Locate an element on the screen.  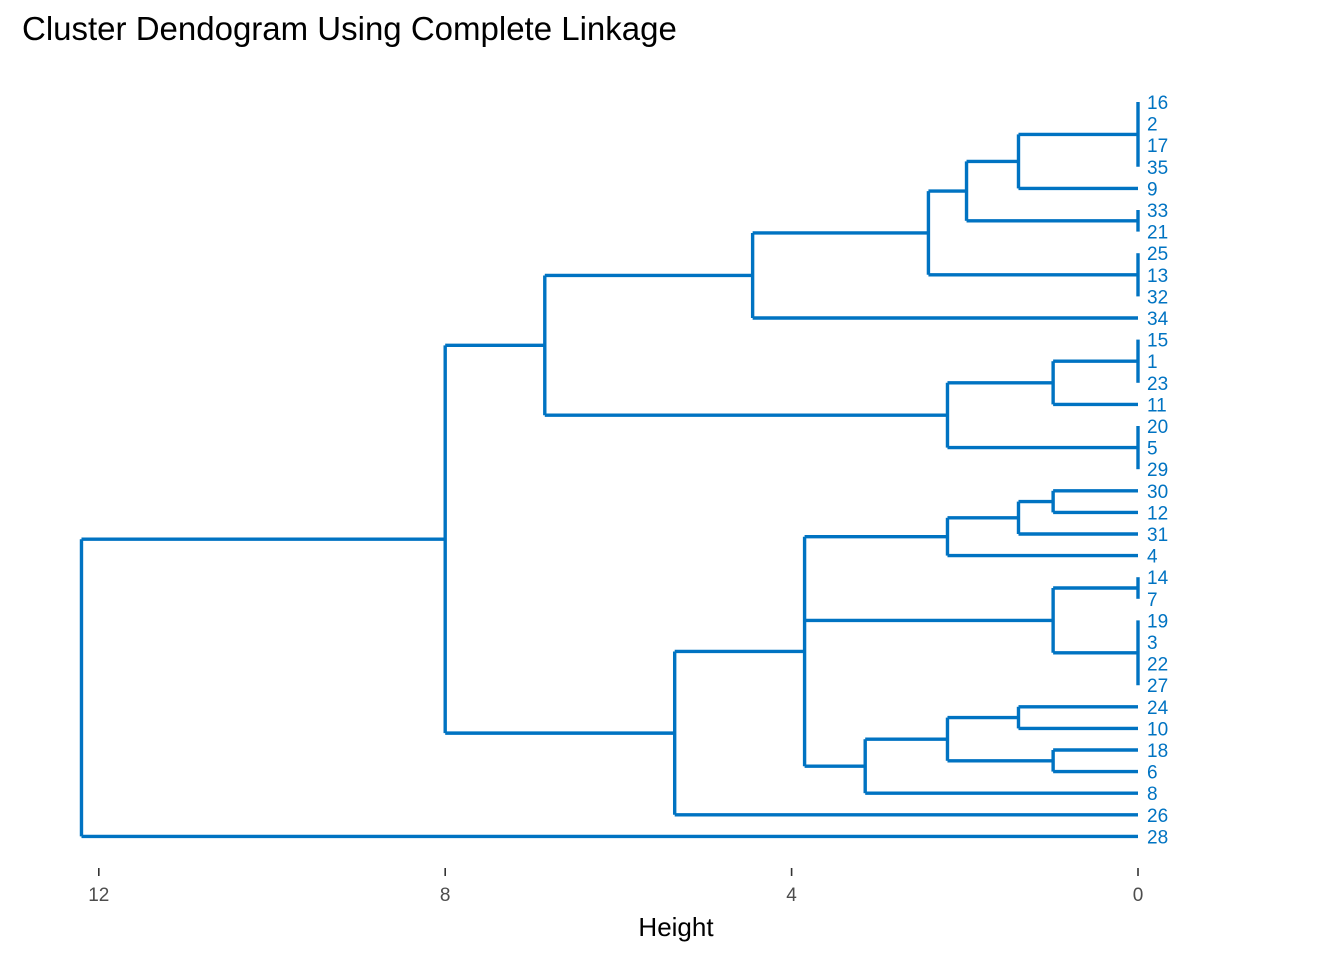
chart-title: Cluster Dendogram Using Complete Linkage is located at coordinates (349, 28).